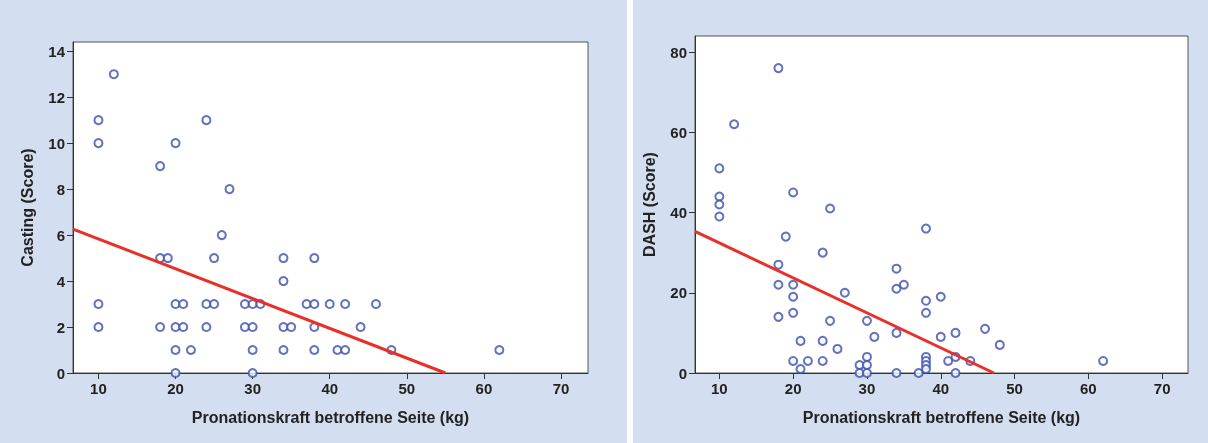  What do you see at coordinates (678, 132) in the screenshot?
I see `y-tick-label: 60` at bounding box center [678, 132].